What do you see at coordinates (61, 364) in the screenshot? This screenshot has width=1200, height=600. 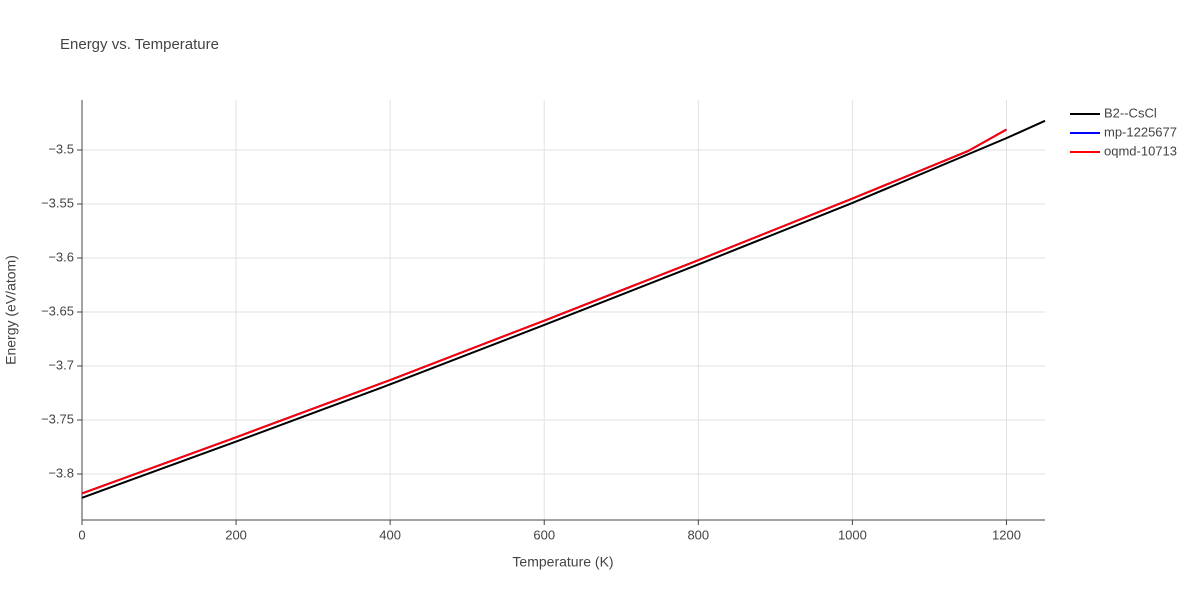 I see `y-tick-label: −3.7` at bounding box center [61, 364].